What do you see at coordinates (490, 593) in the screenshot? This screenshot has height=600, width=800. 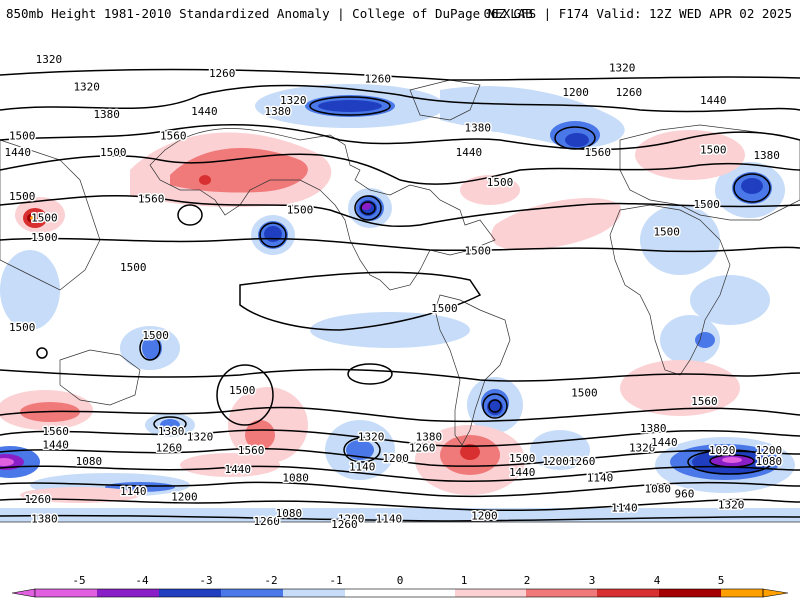 I see `colorbar-segment-pos1` at bounding box center [490, 593].